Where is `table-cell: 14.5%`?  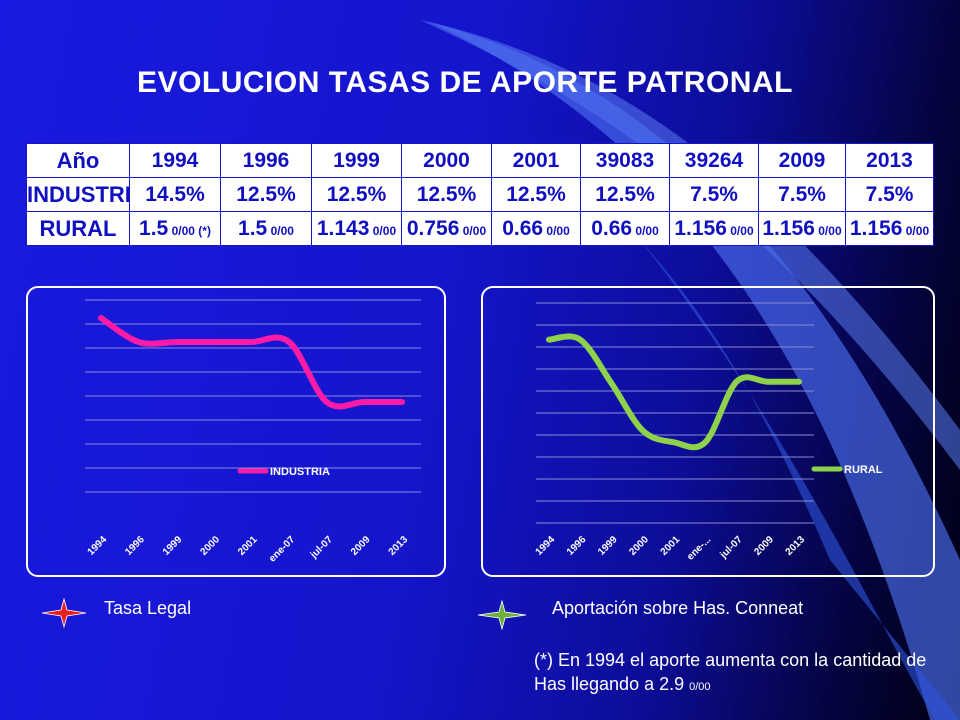 table-cell: 14.5% is located at coordinates (175, 194).